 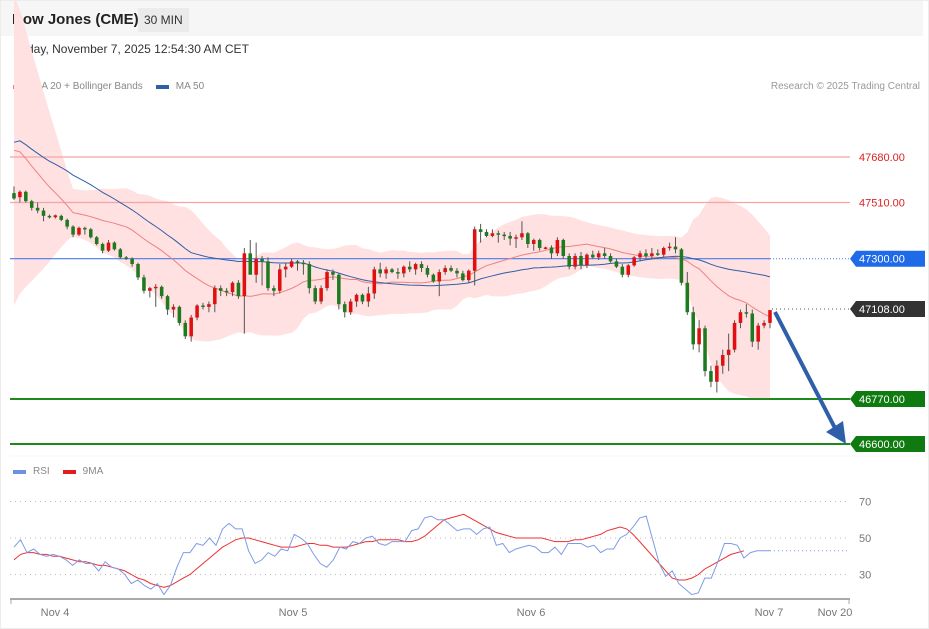 I want to click on timeframe-badge: 30 MIN, so click(x=163, y=20).